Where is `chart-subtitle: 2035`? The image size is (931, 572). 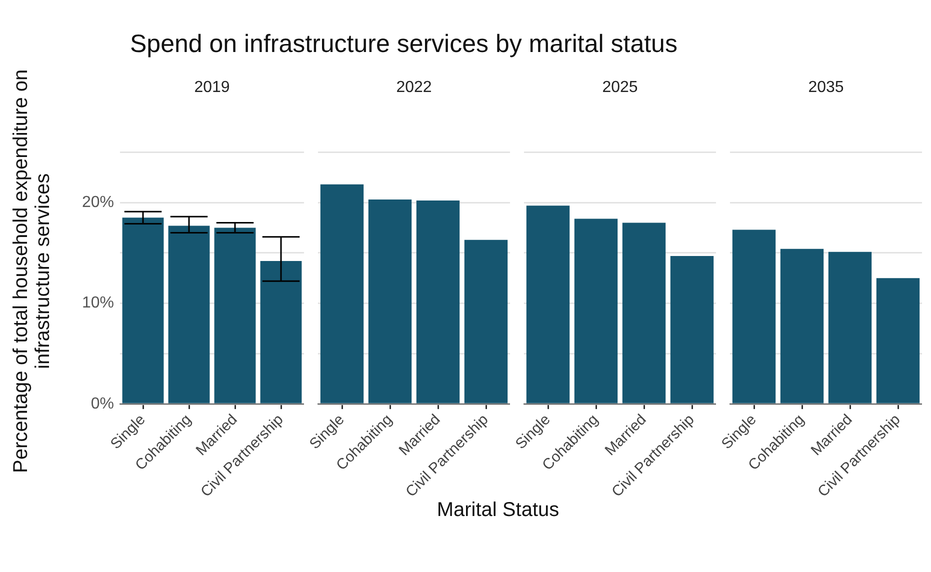 chart-subtitle: 2035 is located at coordinates (826, 87).